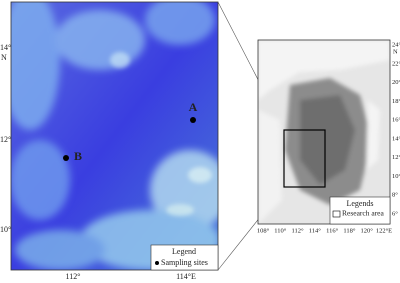 The image size is (400, 283). What do you see at coordinates (349, 230) in the screenshot?
I see `lon-label: 118°` at bounding box center [349, 230].